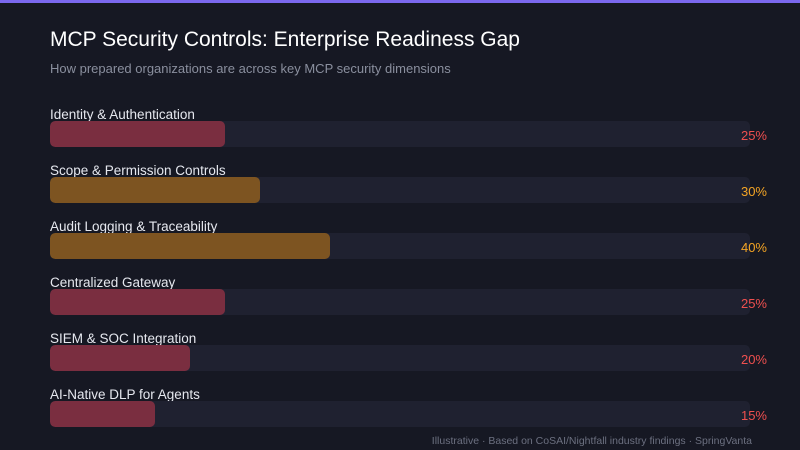 Image resolution: width=800 pixels, height=450 pixels. I want to click on bar-value-label: 40%, so click(753, 247).